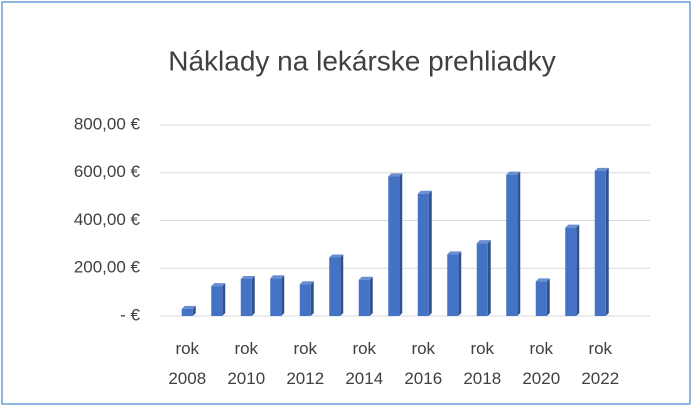  I want to click on y-tick-label: 400,00 €, so click(107, 219).